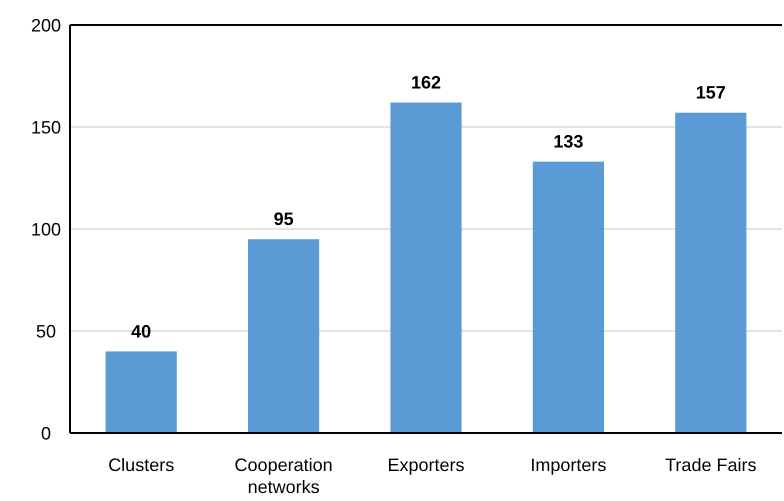  What do you see at coordinates (46, 331) in the screenshot?
I see `y-tick-label: 50` at bounding box center [46, 331].